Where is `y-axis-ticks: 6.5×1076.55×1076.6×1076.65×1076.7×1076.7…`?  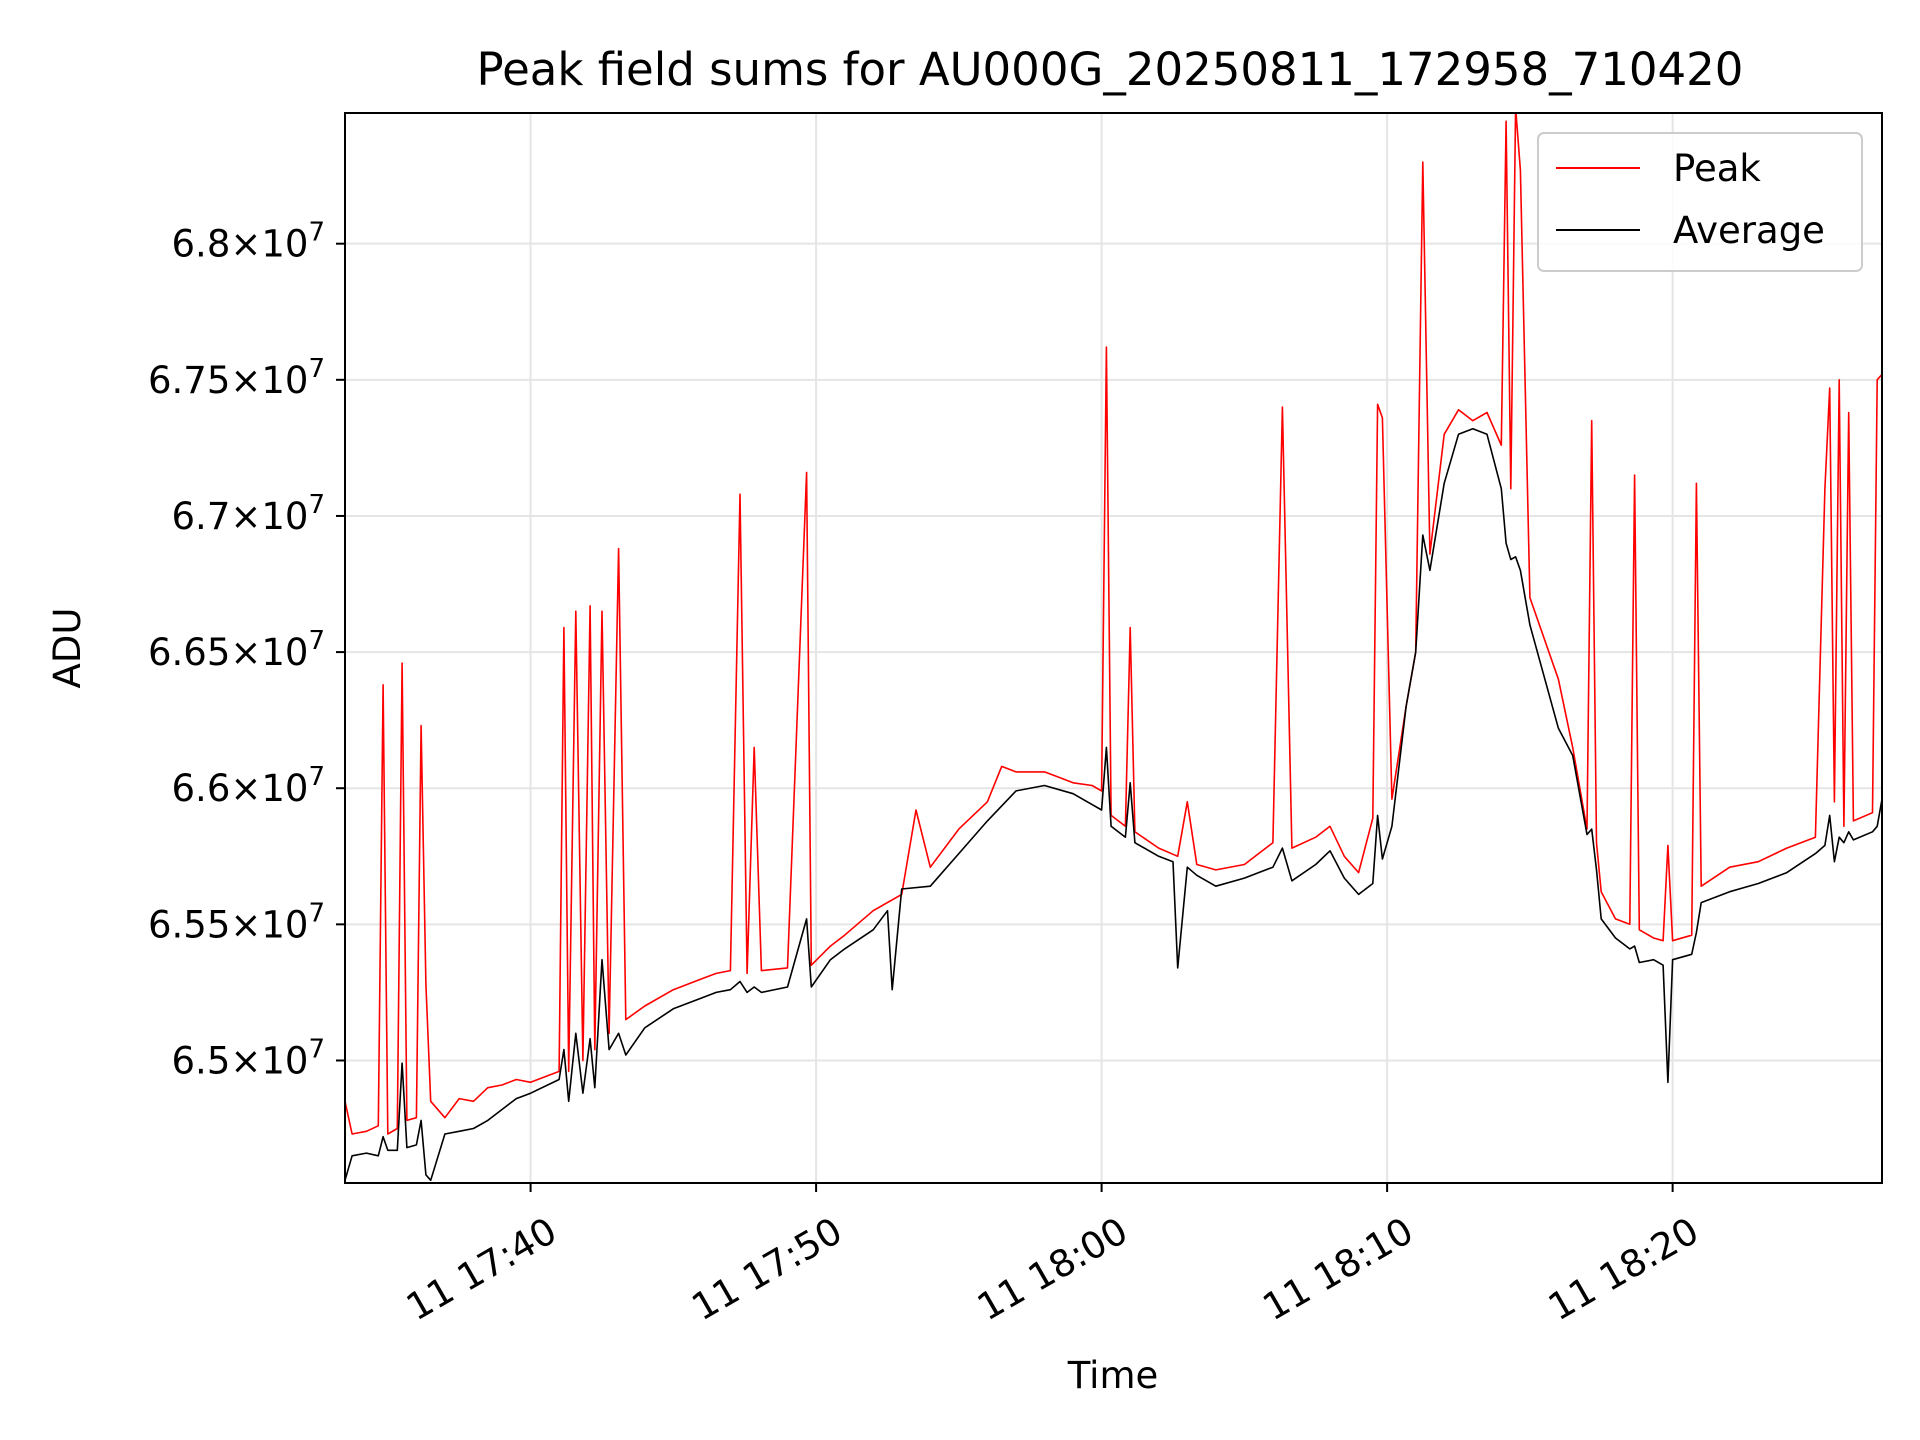 y-axis-ticks: 6.5×1076.55×1076.6×1076.65×1076.7×1076.7… is located at coordinates (246, 650).